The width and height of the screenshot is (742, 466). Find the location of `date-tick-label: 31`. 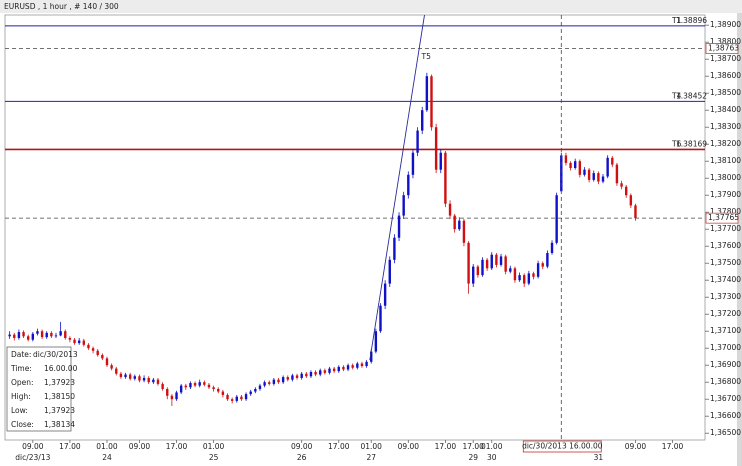

date-tick-label: 31 is located at coordinates (599, 457).